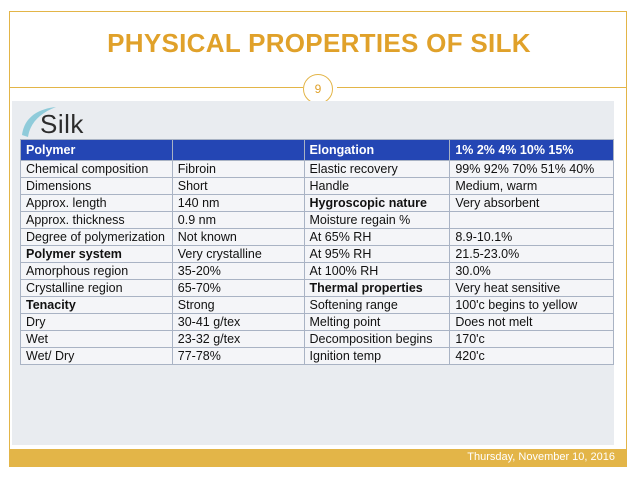 The image size is (638, 479). Describe the element at coordinates (531, 254) in the screenshot. I see `table-cell: 21.5-23.0%` at that location.